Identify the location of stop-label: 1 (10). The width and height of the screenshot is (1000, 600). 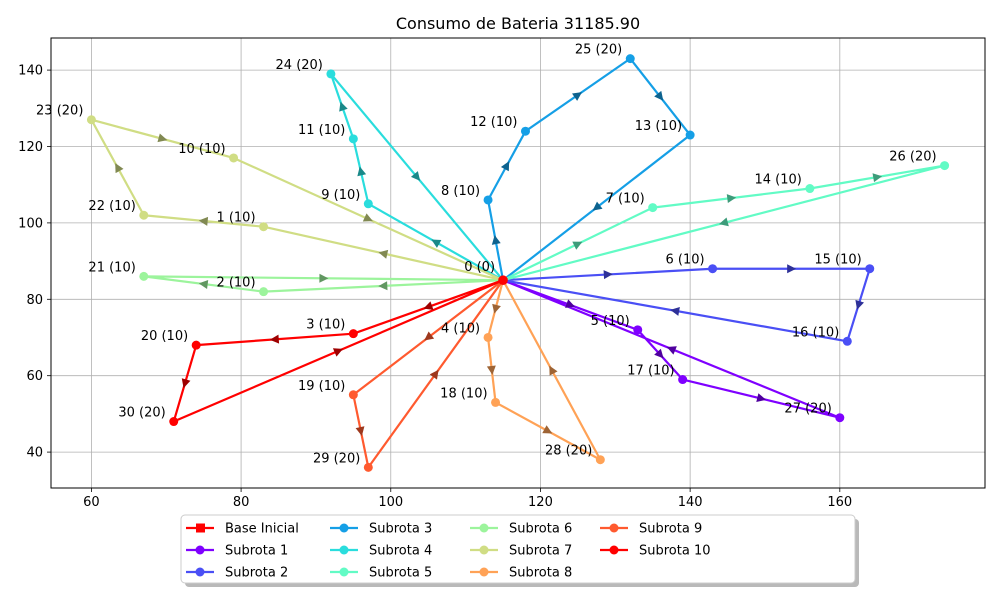
(235, 218).